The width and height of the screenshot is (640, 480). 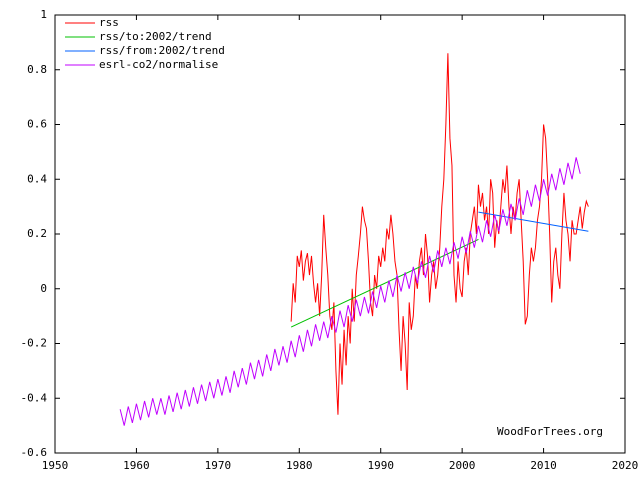 What do you see at coordinates (155, 36) in the screenshot?
I see `legend-label: rss/to:2002/trend` at bounding box center [155, 36].